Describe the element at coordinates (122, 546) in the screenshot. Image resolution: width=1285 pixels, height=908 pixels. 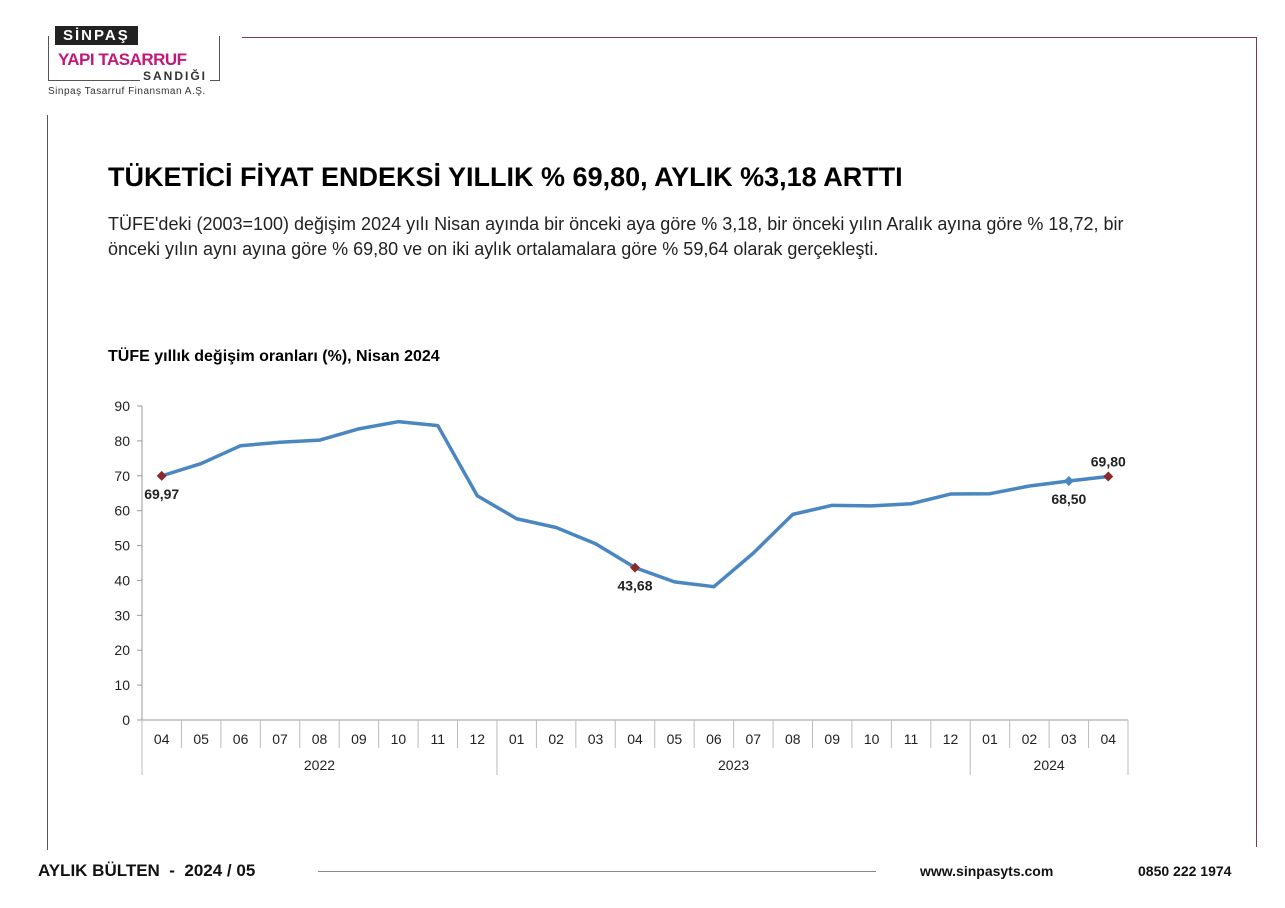
I see `y-tick-label: 50` at that location.